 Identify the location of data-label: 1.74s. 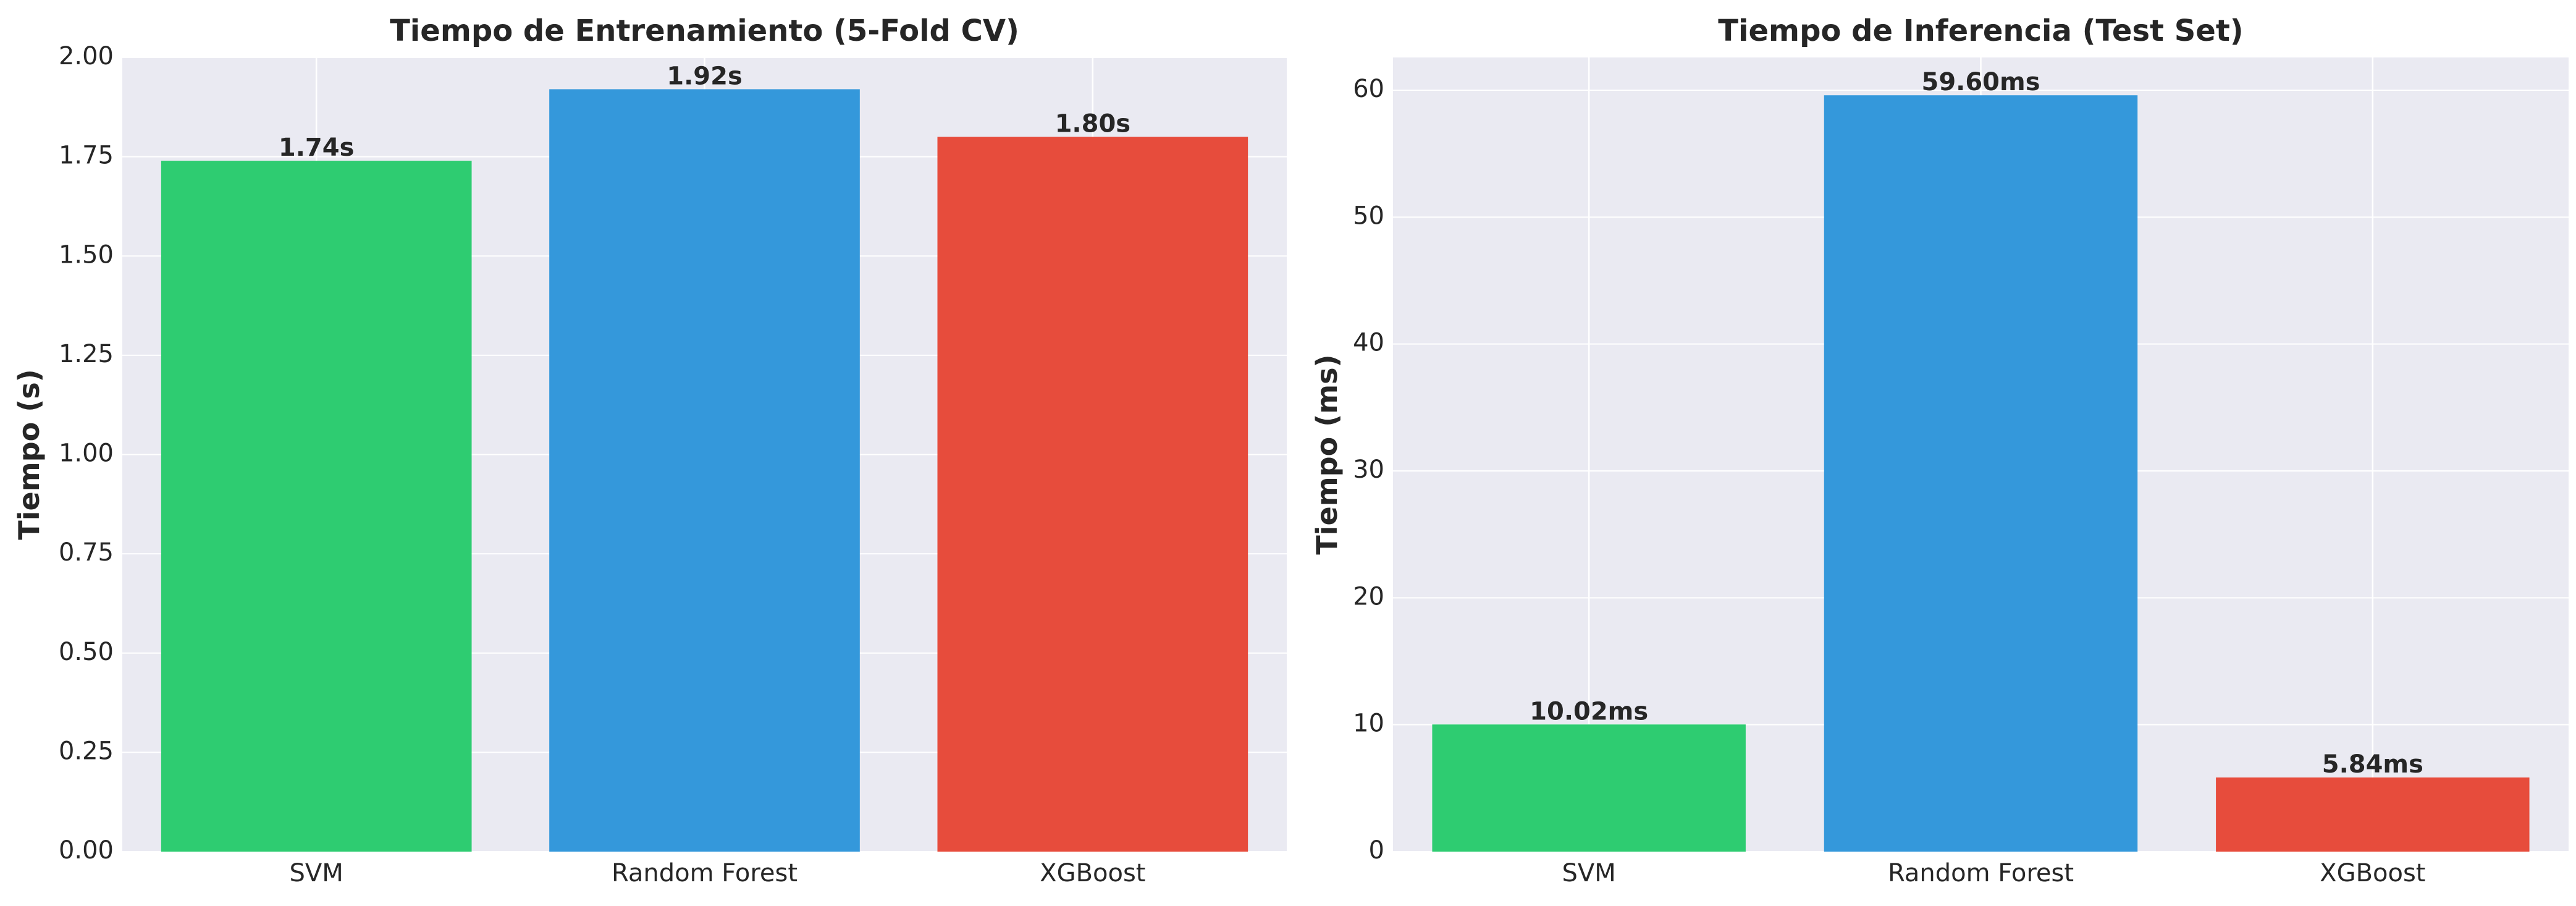
(317, 147).